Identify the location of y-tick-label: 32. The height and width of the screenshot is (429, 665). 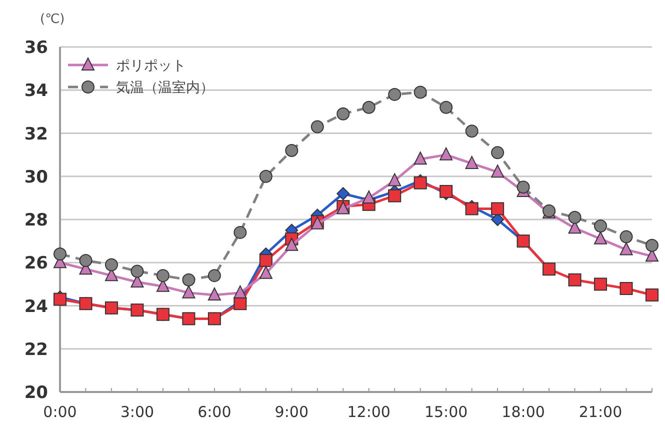
(36, 134).